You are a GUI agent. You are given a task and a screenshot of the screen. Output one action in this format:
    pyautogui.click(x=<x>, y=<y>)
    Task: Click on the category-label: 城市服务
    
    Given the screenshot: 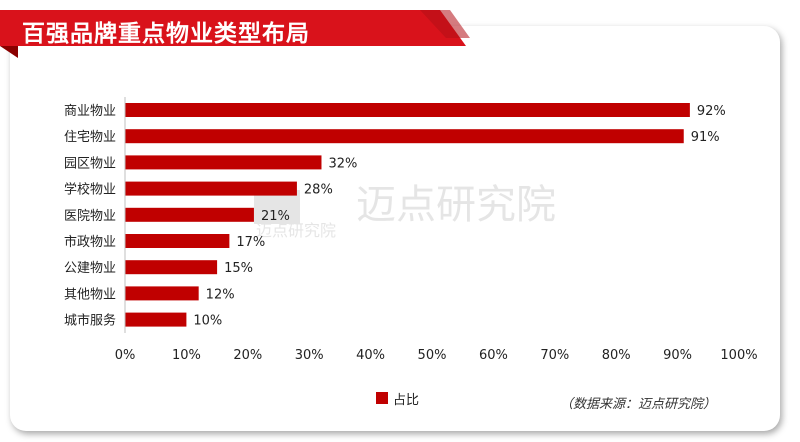 What is the action you would take?
    pyautogui.click(x=90, y=321)
    